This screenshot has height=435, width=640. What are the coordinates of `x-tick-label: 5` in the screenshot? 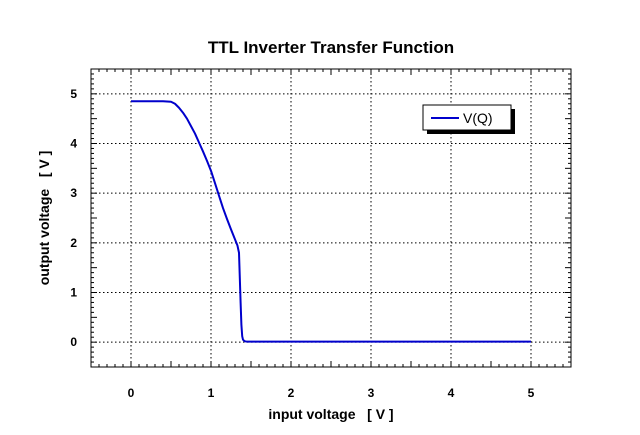 It's located at (531, 393).